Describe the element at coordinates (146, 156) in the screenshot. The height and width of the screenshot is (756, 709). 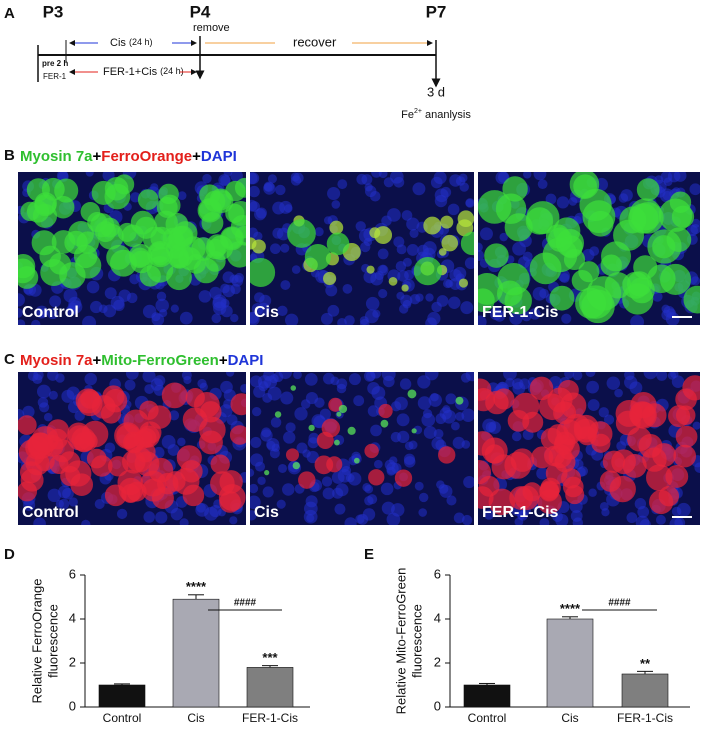
I see `stain-name: FerroOrange` at that location.